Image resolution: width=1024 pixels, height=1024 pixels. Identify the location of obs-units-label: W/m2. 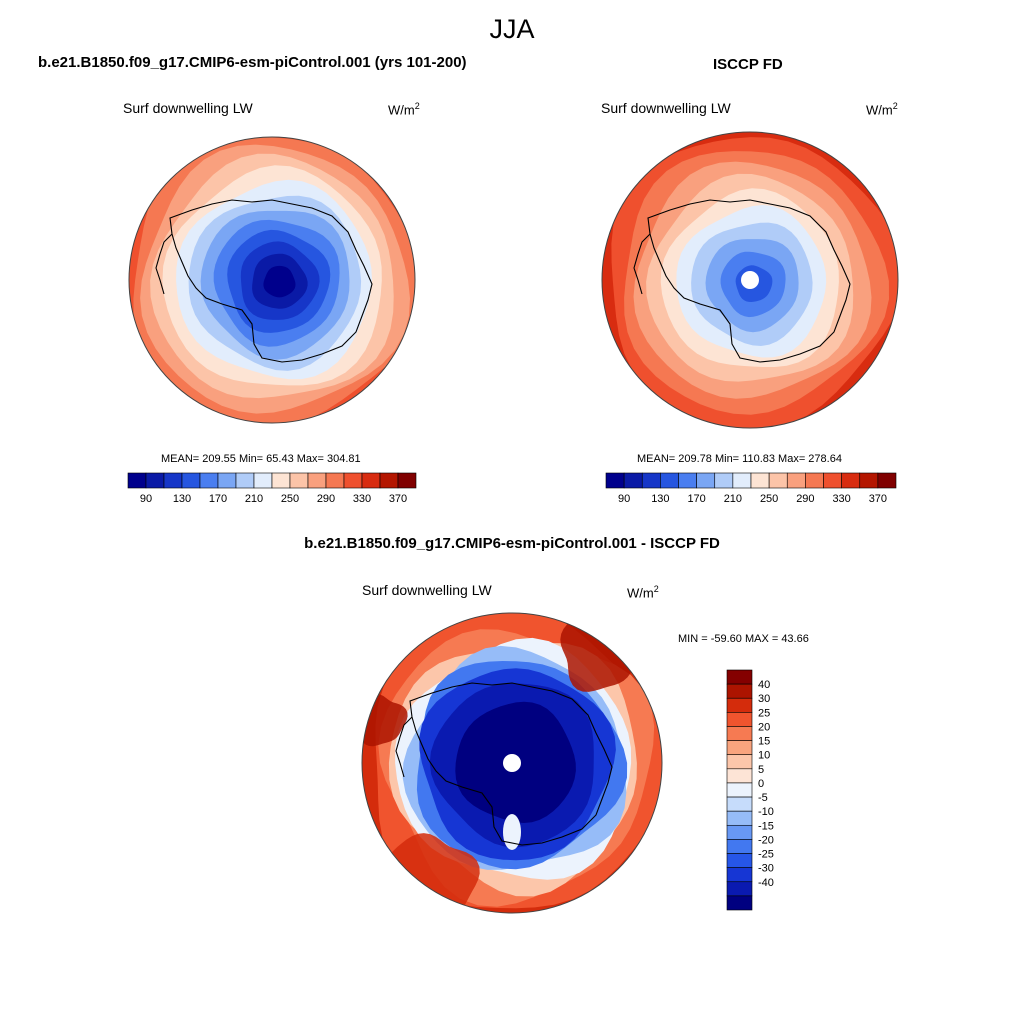
(882, 109).